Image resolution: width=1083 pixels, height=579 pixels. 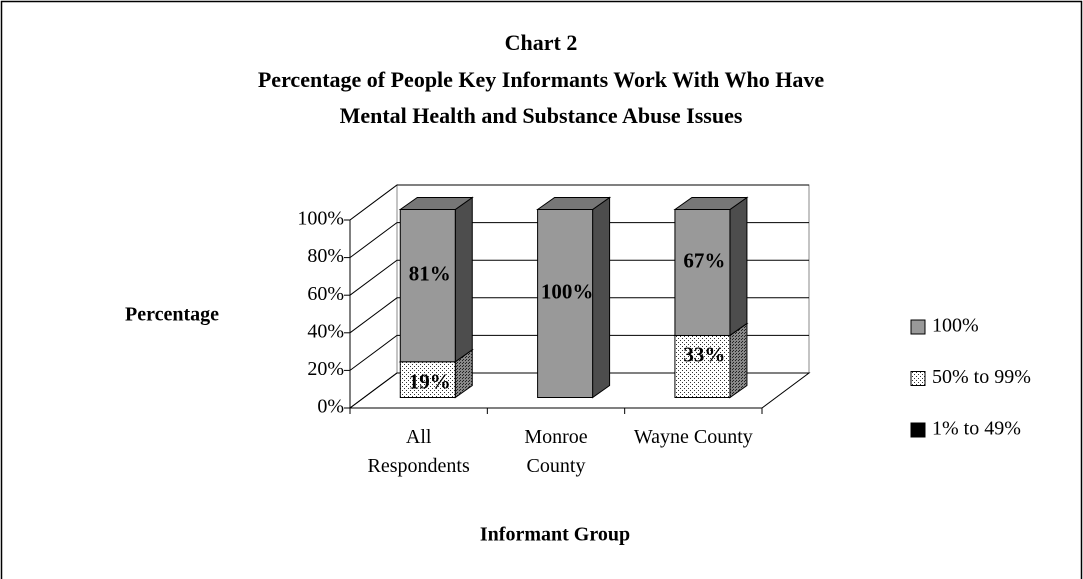 What do you see at coordinates (704, 260) in the screenshot?
I see `value-label: 67%` at bounding box center [704, 260].